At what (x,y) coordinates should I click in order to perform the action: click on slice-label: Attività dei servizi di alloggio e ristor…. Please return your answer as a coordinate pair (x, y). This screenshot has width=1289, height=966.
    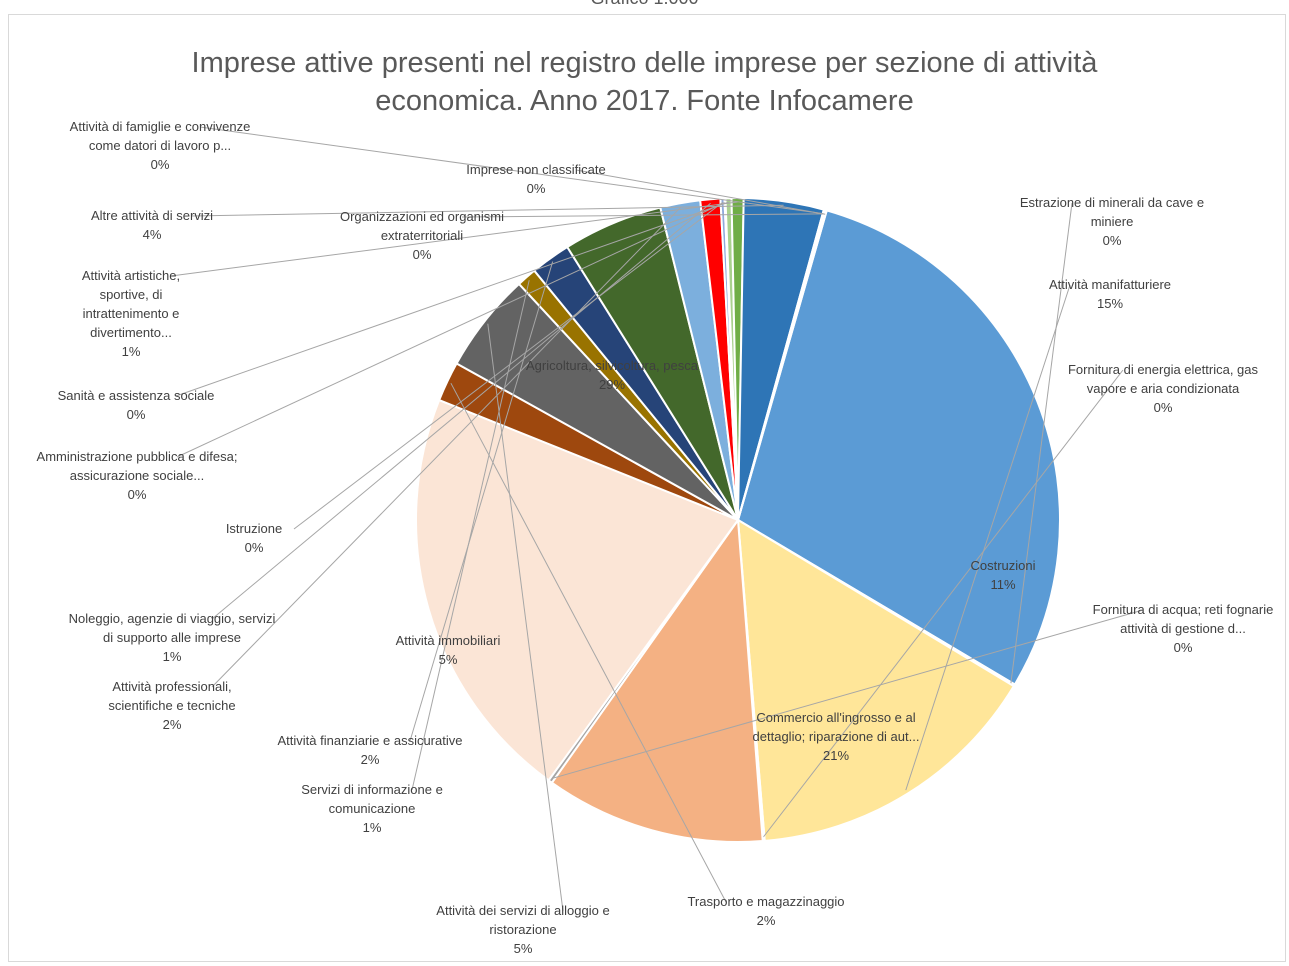
    Looking at the image, I should click on (523, 929).